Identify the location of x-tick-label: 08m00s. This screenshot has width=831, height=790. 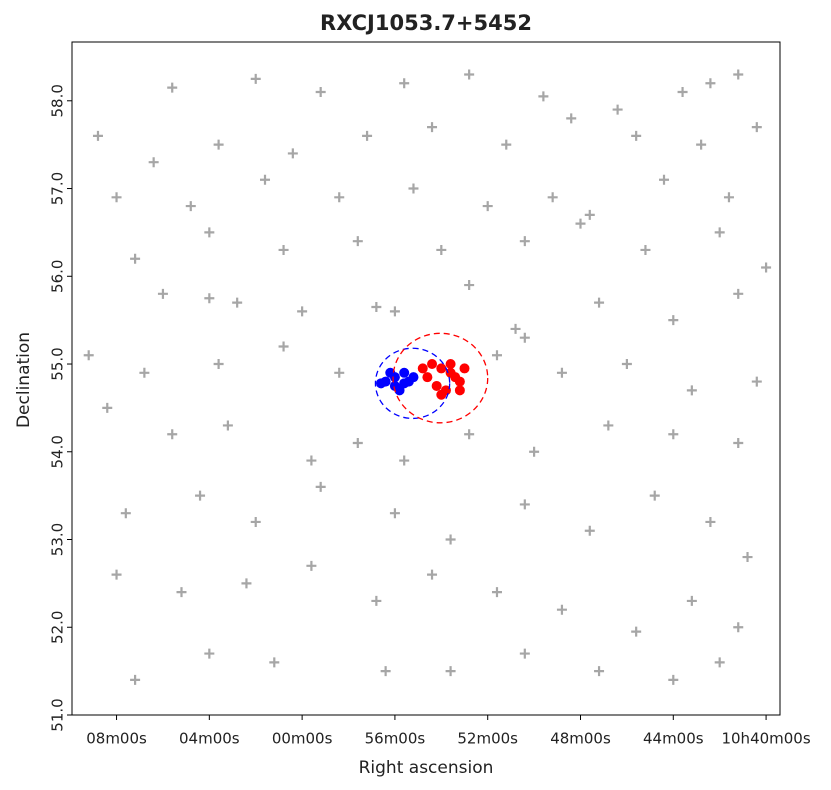
(116, 739).